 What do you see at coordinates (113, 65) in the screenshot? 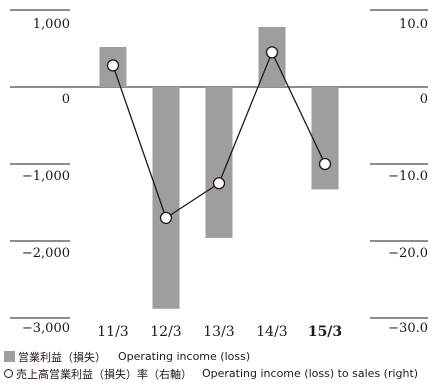
I see `ratio-point-11/3` at bounding box center [113, 65].